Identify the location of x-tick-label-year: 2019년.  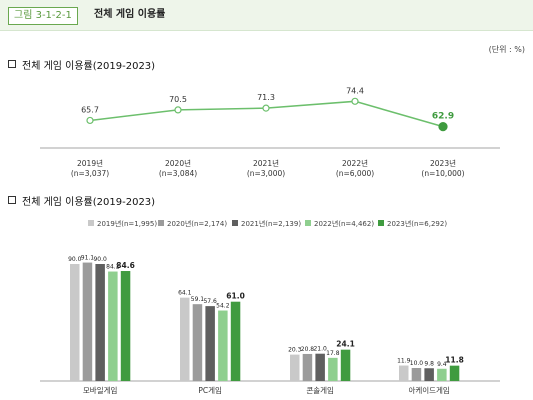
(90, 163).